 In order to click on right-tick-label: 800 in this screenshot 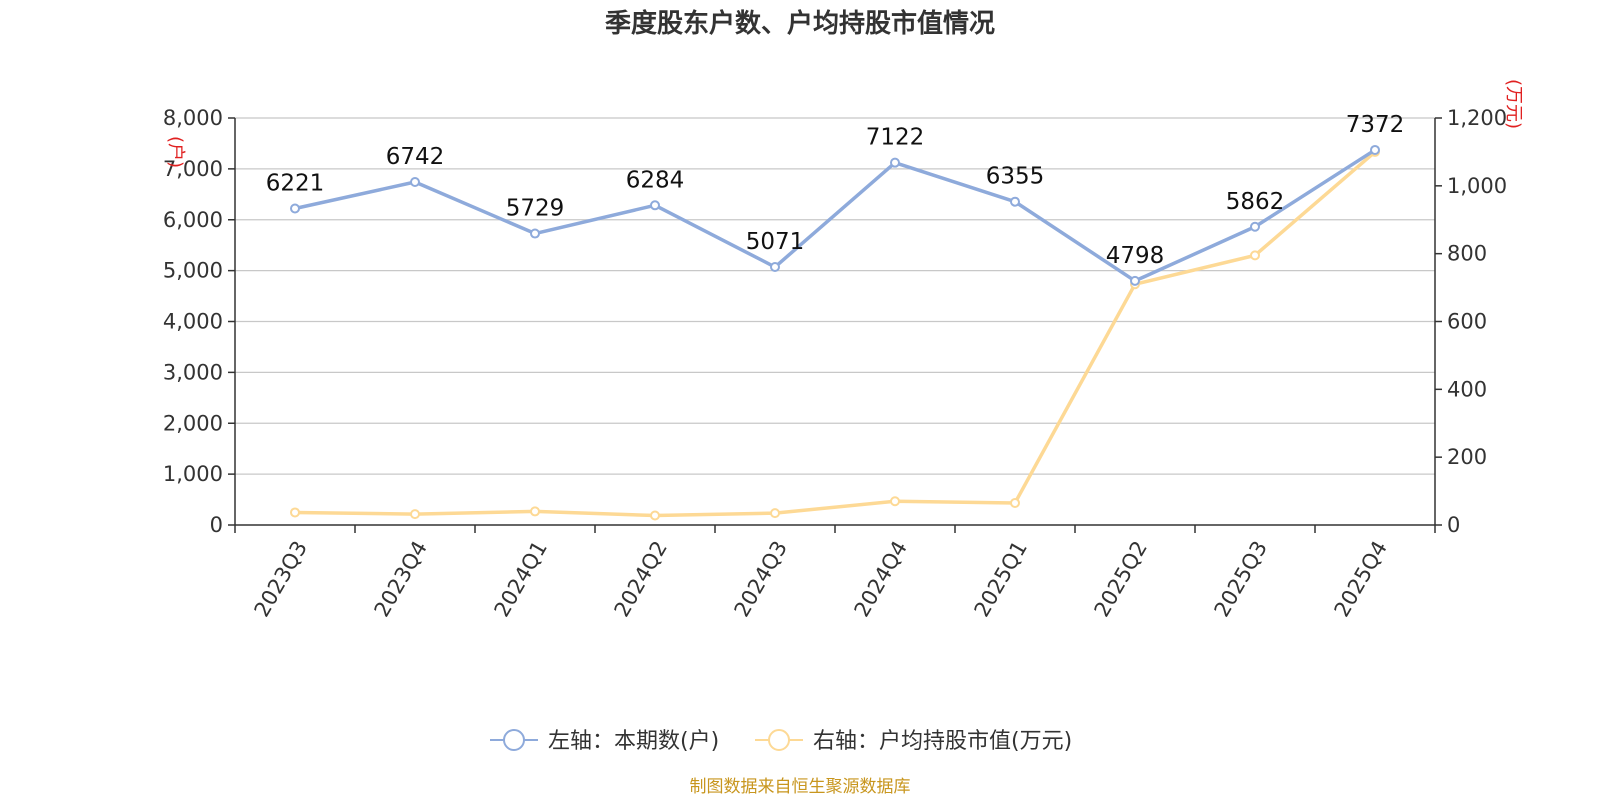, I will do `click(1467, 254)`.